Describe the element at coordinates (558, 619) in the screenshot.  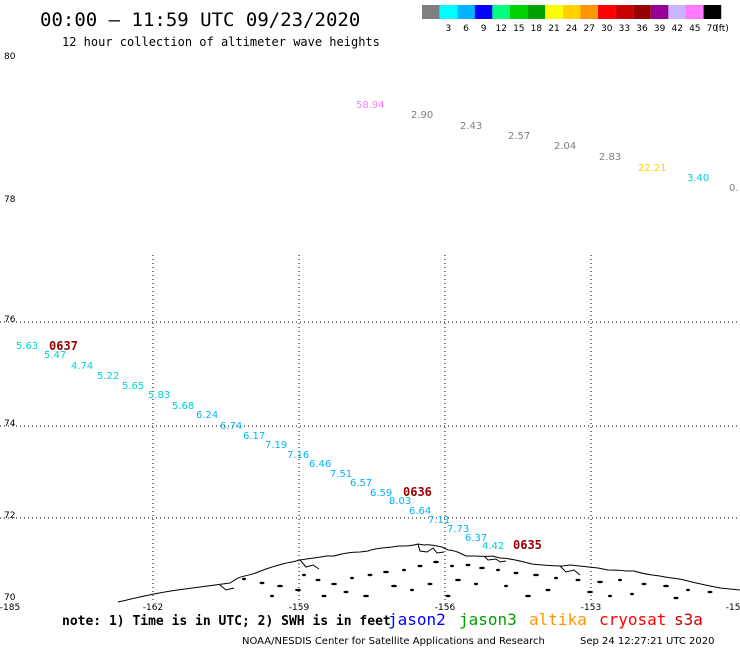
I see `satellite-altika: altika` at that location.